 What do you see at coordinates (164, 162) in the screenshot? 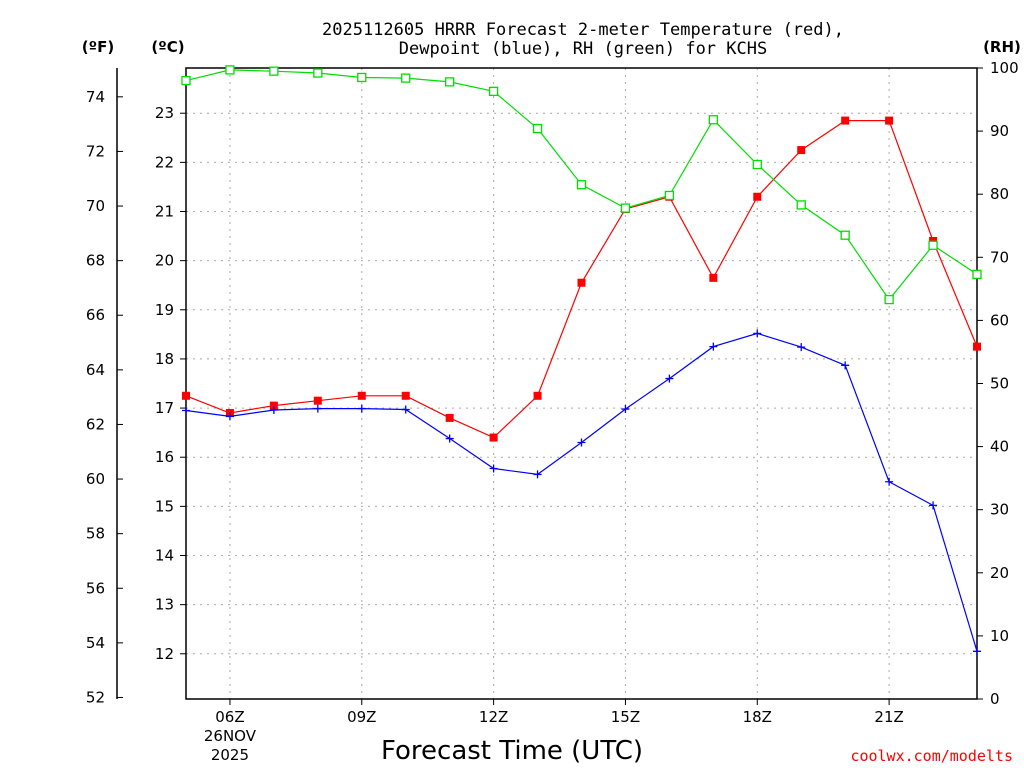
I see `celsius-tick-label: 22` at bounding box center [164, 162].